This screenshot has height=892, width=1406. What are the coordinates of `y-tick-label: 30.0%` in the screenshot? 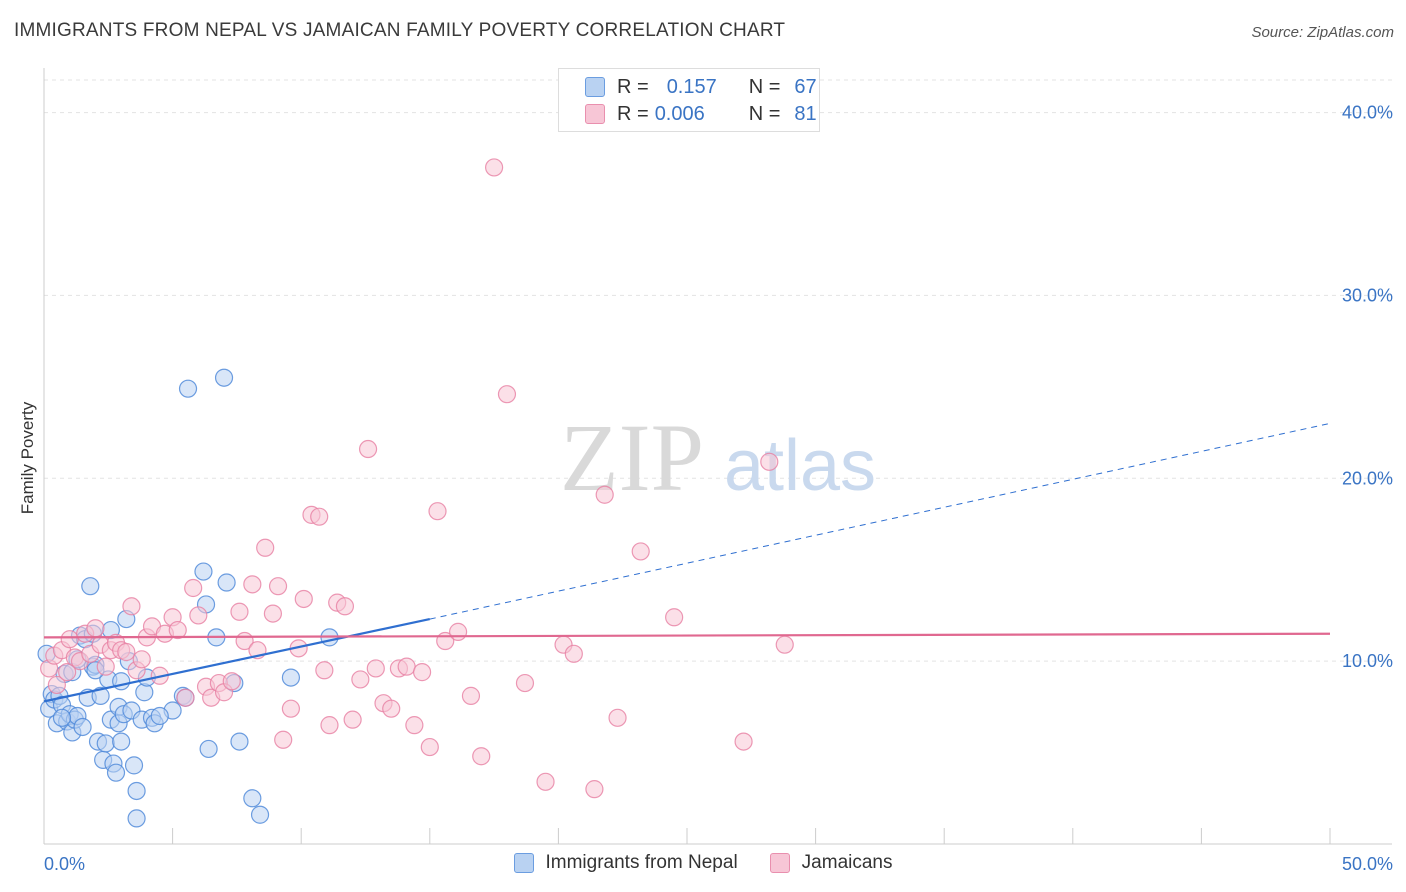 It's located at (1367, 295).